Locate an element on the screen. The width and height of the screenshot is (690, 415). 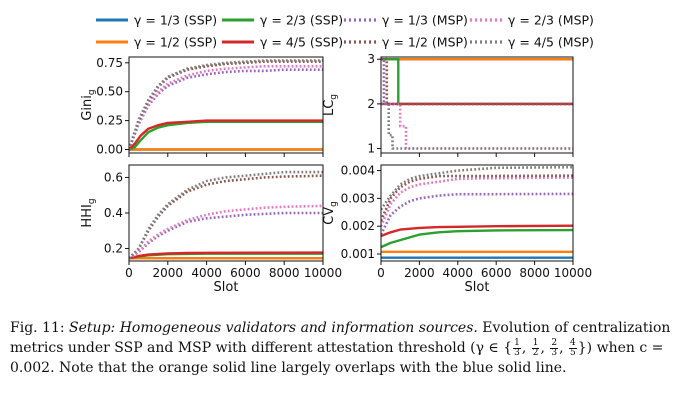
y-tick-label: 0.001 is located at coordinates (358, 254).